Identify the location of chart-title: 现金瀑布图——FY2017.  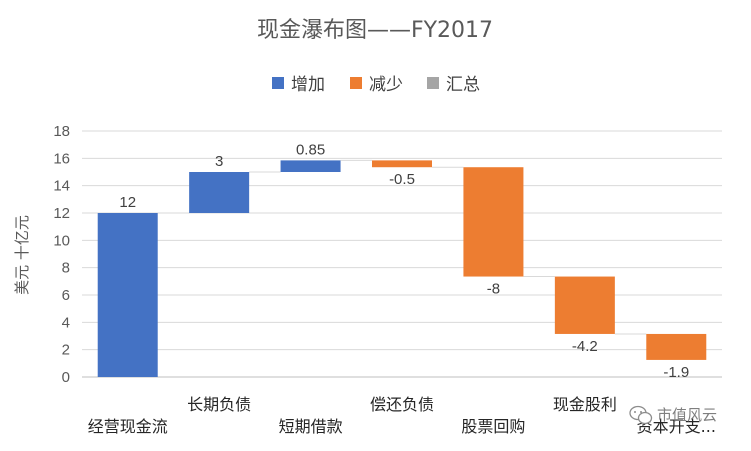
(375, 30).